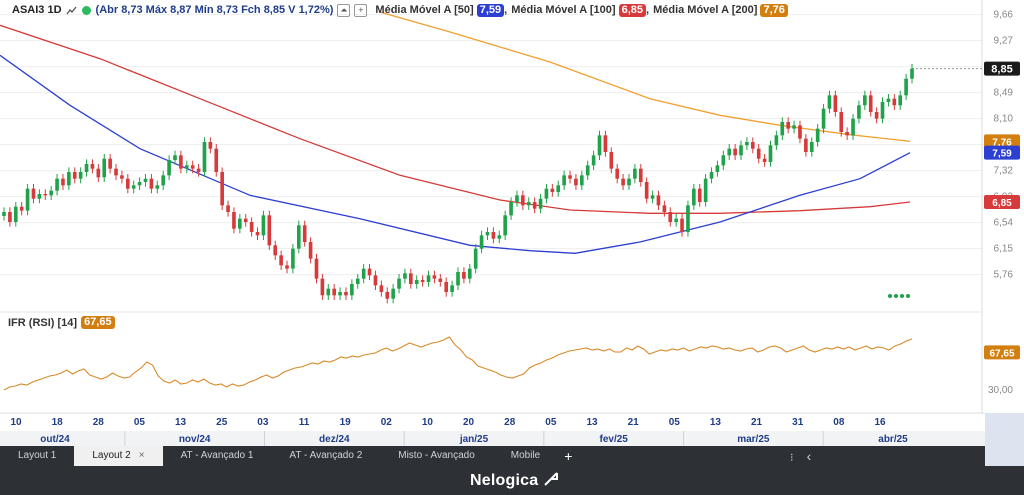  What do you see at coordinates (469, 422) in the screenshot?
I see `day-tick-label: 20` at bounding box center [469, 422].